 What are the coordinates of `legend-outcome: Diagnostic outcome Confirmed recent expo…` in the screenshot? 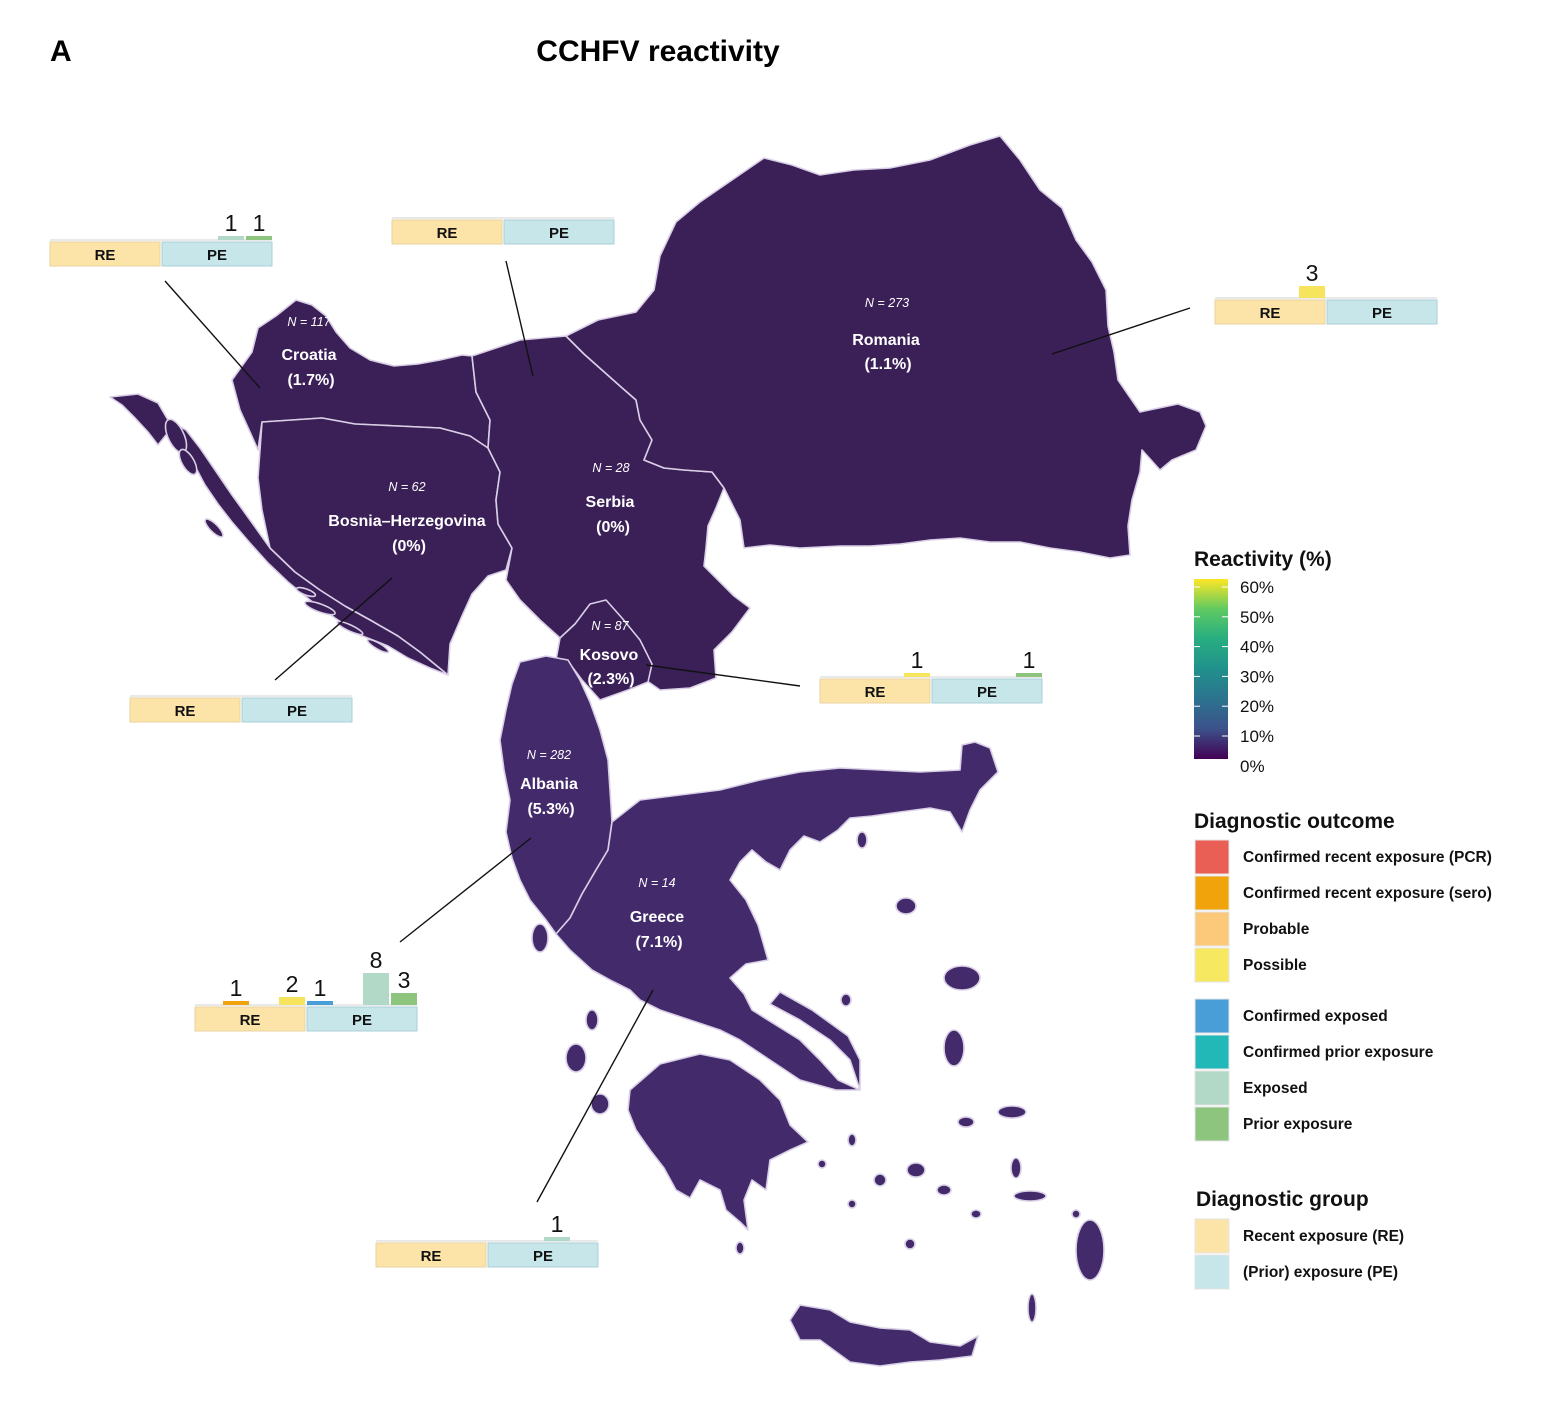 It's located at (1343, 976).